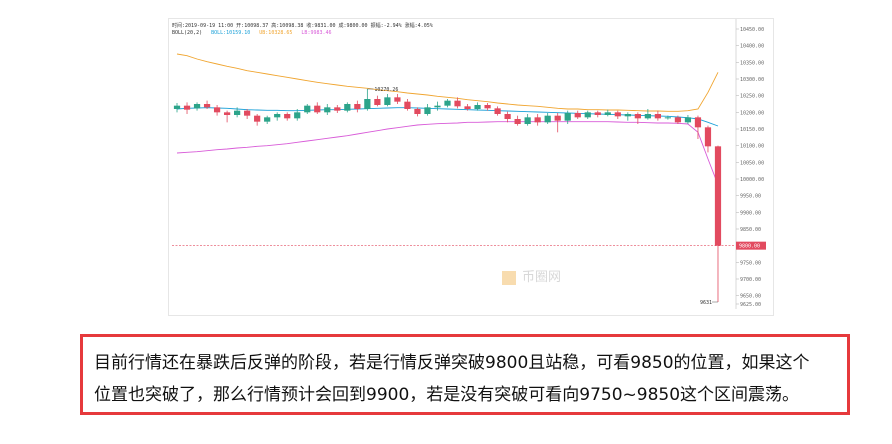 The image size is (892, 444). I want to click on y-tick-label: 10050.00, so click(752, 163).